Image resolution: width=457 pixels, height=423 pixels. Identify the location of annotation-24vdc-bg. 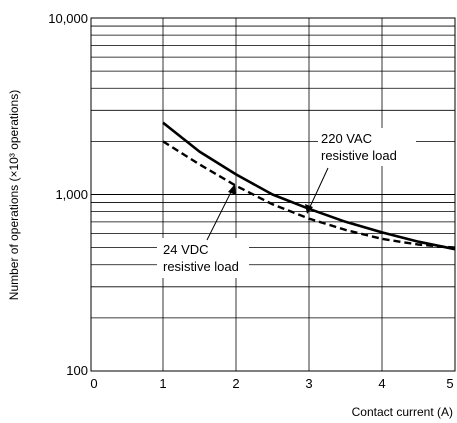
(203, 258).